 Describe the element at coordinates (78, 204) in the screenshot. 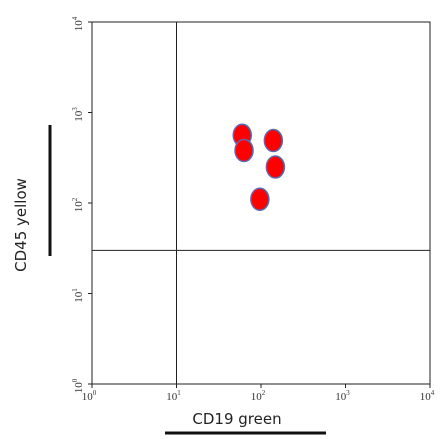

I see `y-tick-label: 10²` at that location.